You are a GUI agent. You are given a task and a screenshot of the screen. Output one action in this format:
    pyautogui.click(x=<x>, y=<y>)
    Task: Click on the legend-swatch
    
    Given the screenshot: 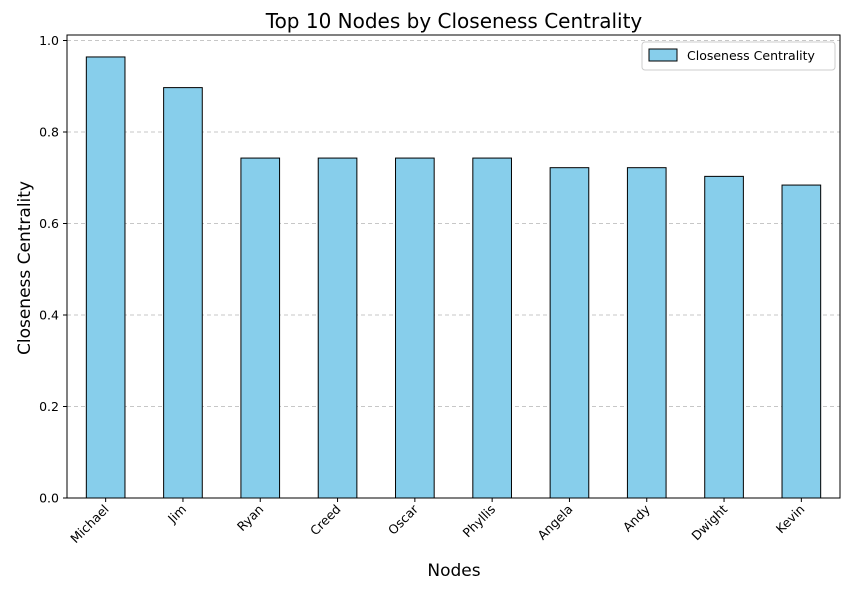 What is the action you would take?
    pyautogui.click(x=663, y=55)
    